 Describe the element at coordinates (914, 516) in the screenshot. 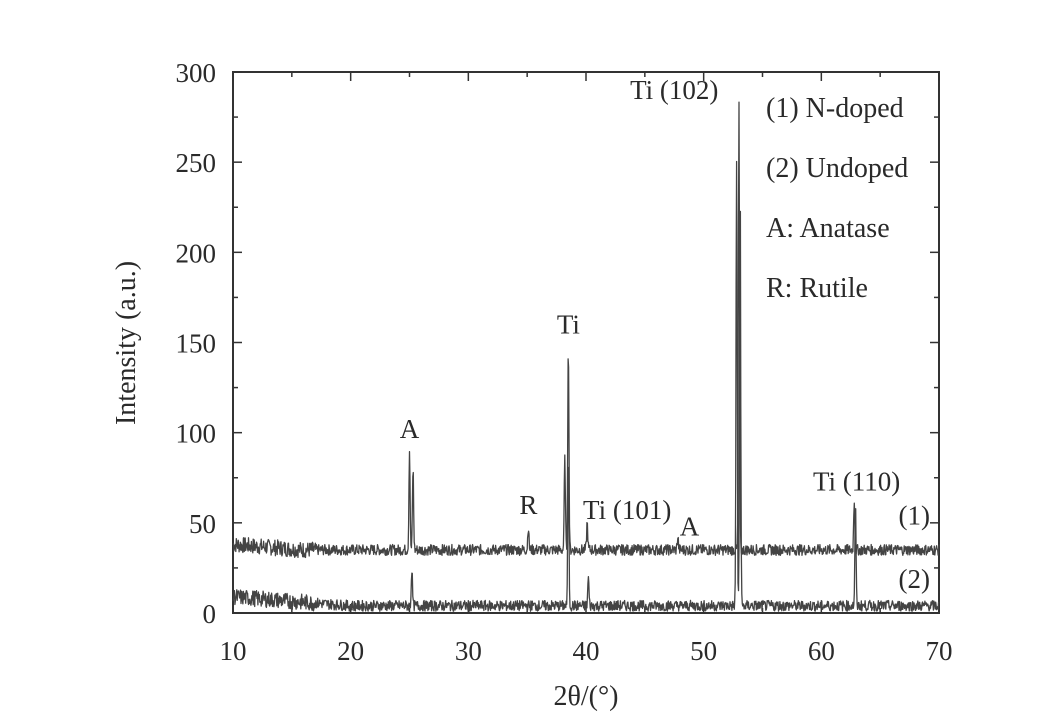

I see `peak-label: (1)` at that location.